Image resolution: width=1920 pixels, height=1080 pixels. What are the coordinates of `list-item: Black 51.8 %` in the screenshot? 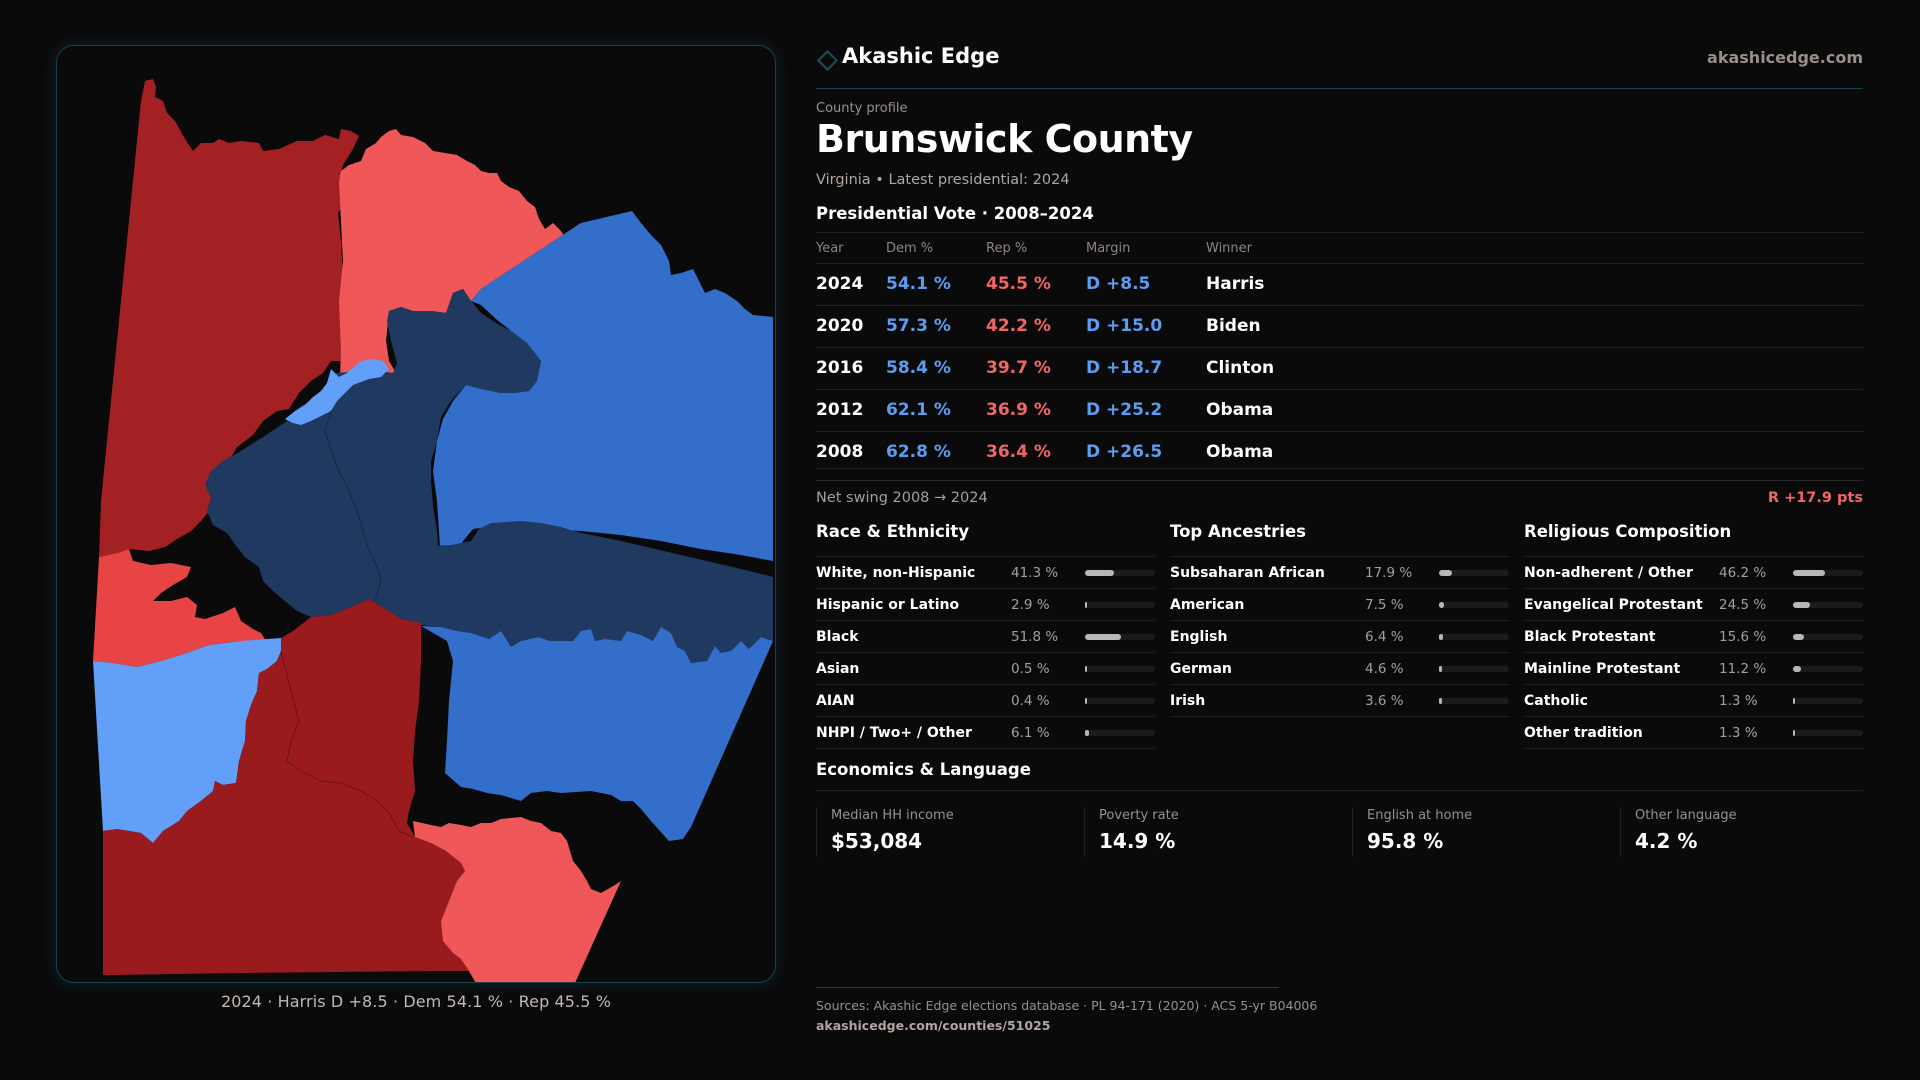 It's located at (985, 637).